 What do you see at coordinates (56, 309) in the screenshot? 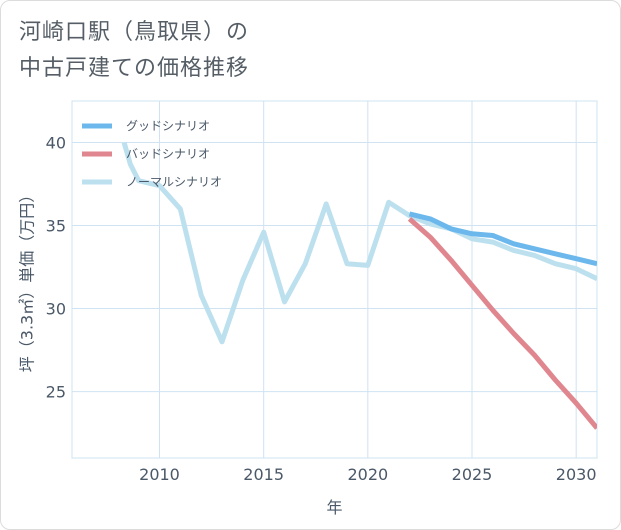
I see `y-tick-label: 30` at bounding box center [56, 309].